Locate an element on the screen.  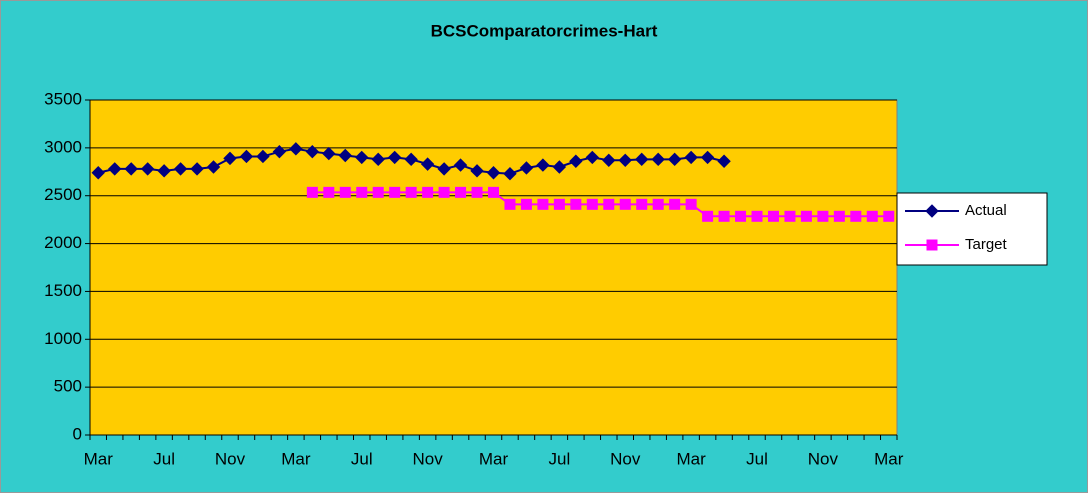
y-tick-label: 2000 is located at coordinates (63, 242).